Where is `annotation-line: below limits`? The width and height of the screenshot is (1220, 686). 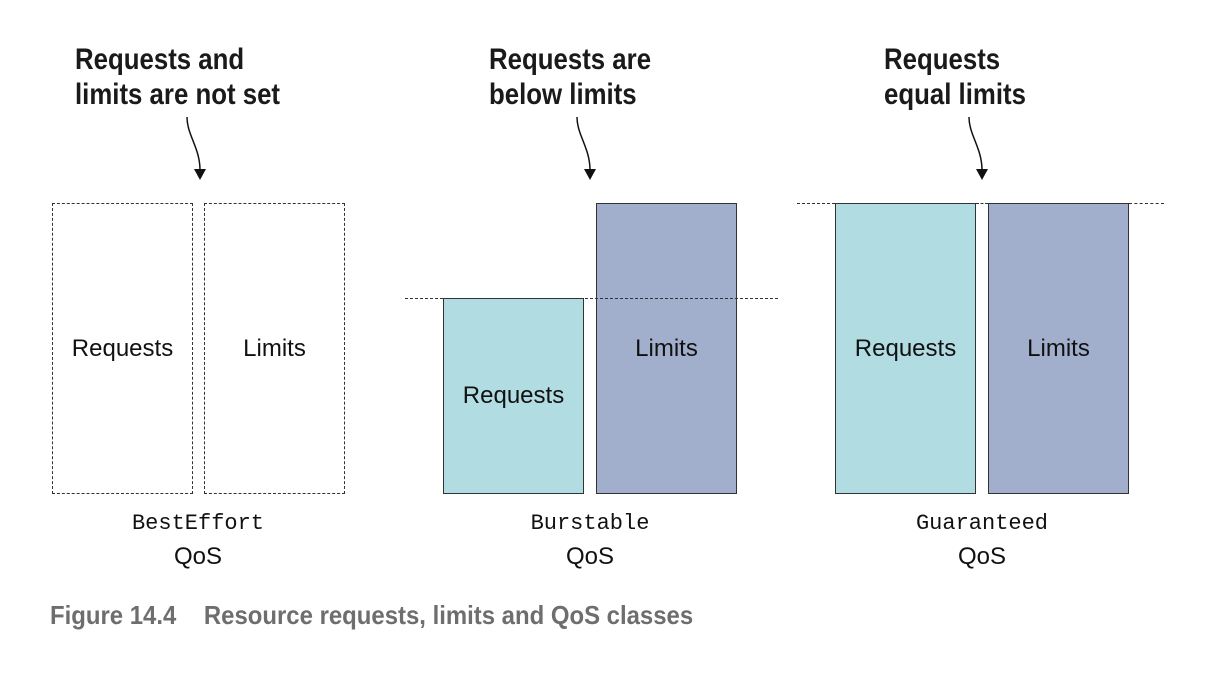 annotation-line: below limits is located at coordinates (563, 94).